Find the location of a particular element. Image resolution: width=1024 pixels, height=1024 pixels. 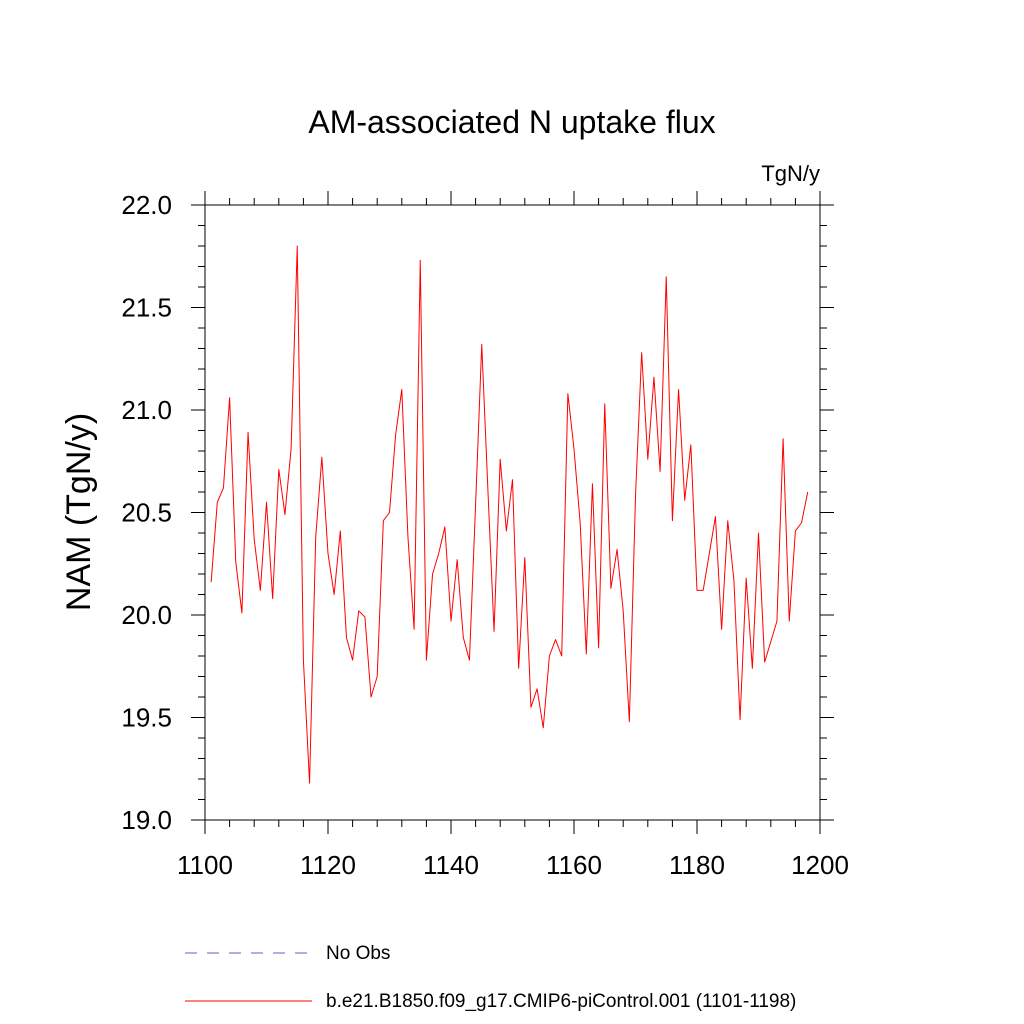

y-tick-label: 20.0 is located at coordinates (146, 615).